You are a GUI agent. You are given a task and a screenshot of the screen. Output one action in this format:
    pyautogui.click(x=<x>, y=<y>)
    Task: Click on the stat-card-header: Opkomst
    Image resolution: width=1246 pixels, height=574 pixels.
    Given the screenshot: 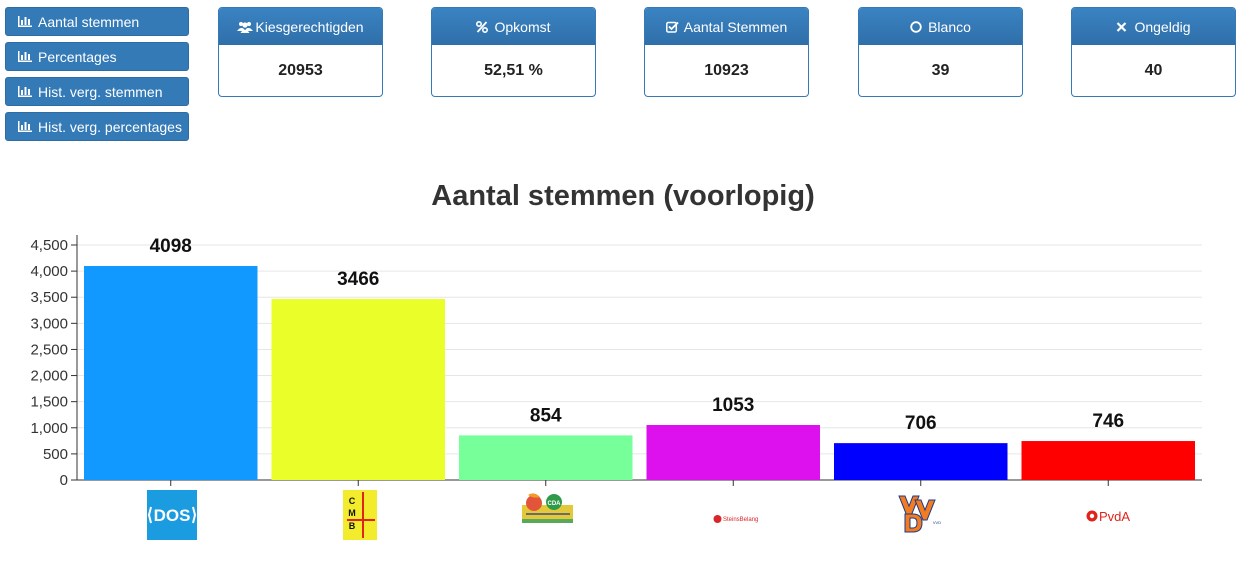 What is the action you would take?
    pyautogui.click(x=513, y=26)
    